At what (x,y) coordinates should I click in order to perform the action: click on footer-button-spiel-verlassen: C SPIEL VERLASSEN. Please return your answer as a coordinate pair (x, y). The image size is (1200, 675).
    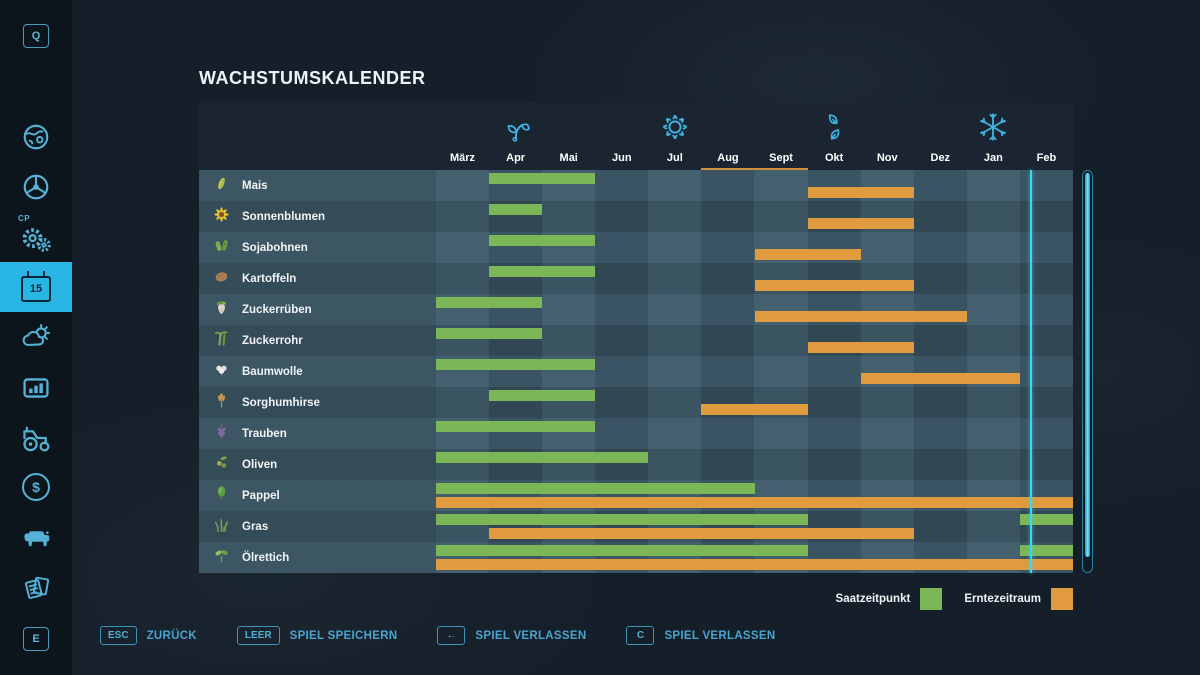
    Looking at the image, I should click on (700, 635).